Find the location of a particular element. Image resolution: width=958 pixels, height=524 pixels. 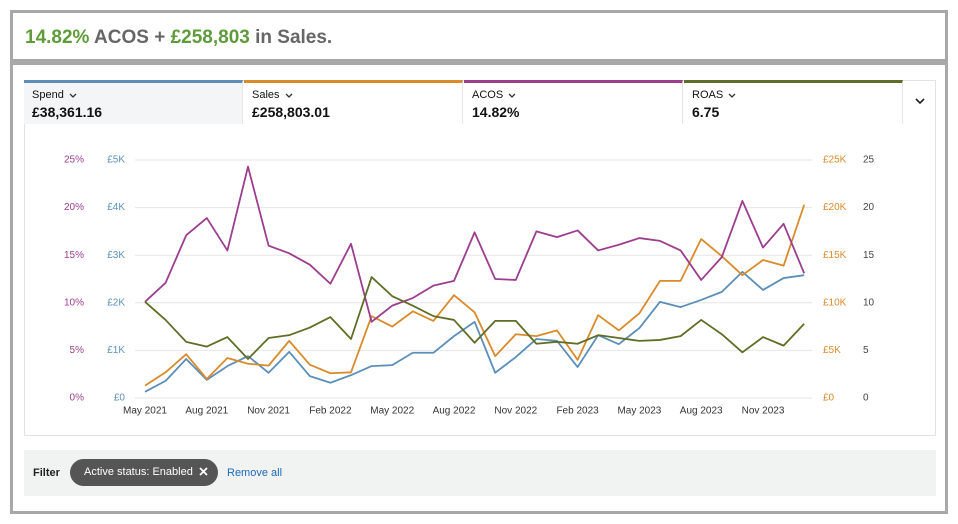

remove-all-link: Remove all is located at coordinates (255, 473).